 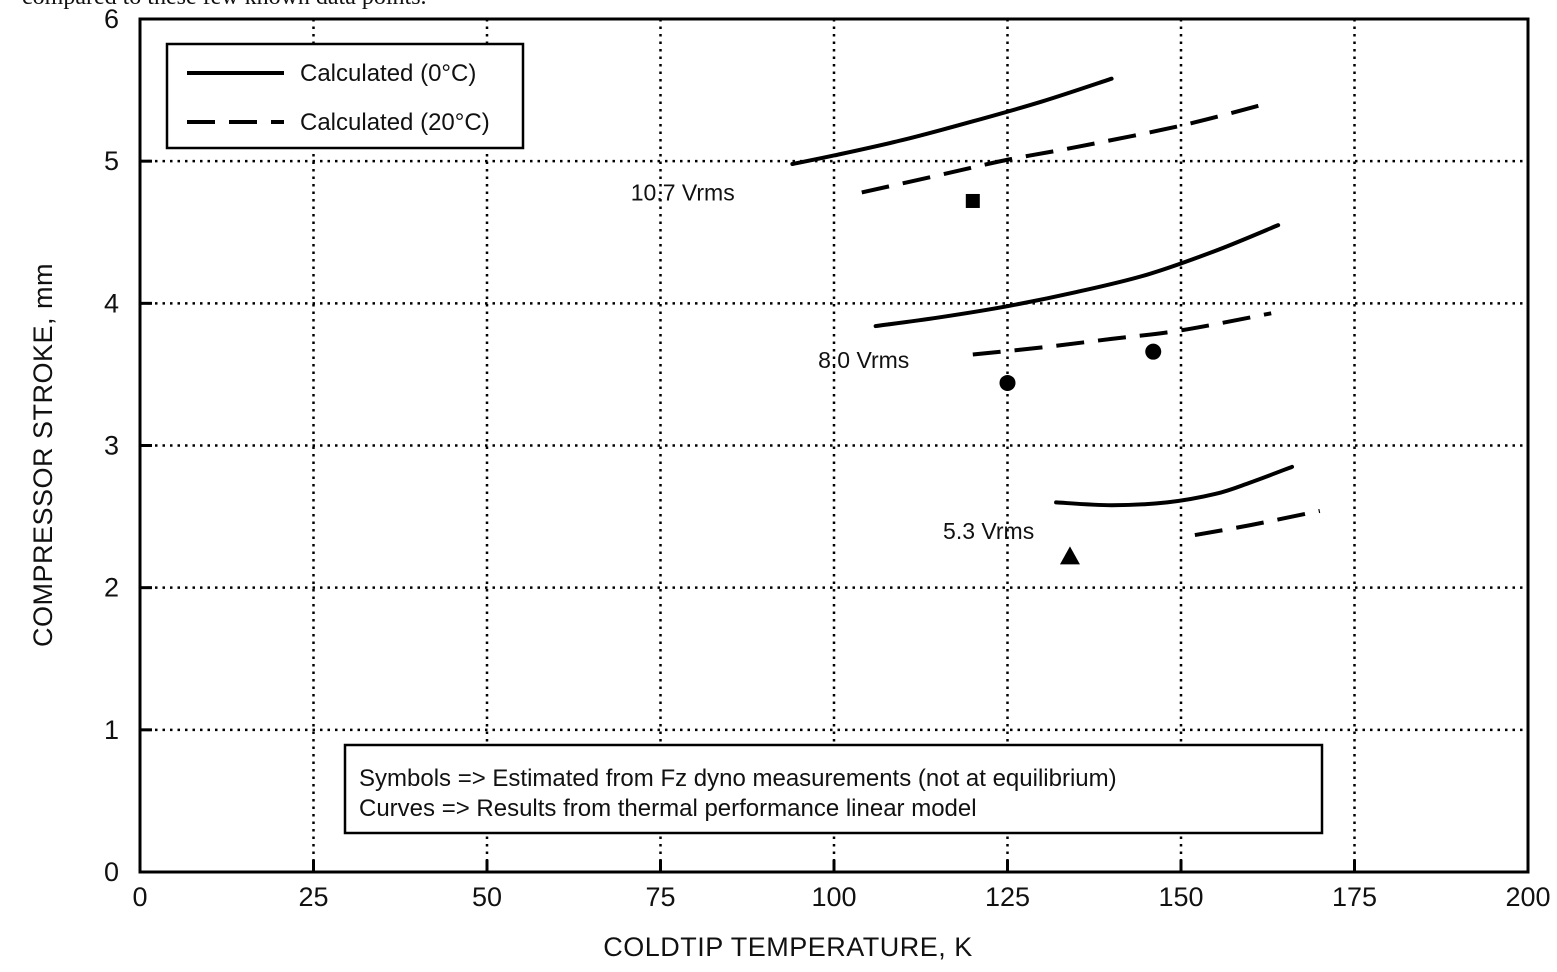 I want to click on annotations-group: 10.7 Vrms 8.0 Vrms 5.3 Vrms, so click(x=832, y=361).